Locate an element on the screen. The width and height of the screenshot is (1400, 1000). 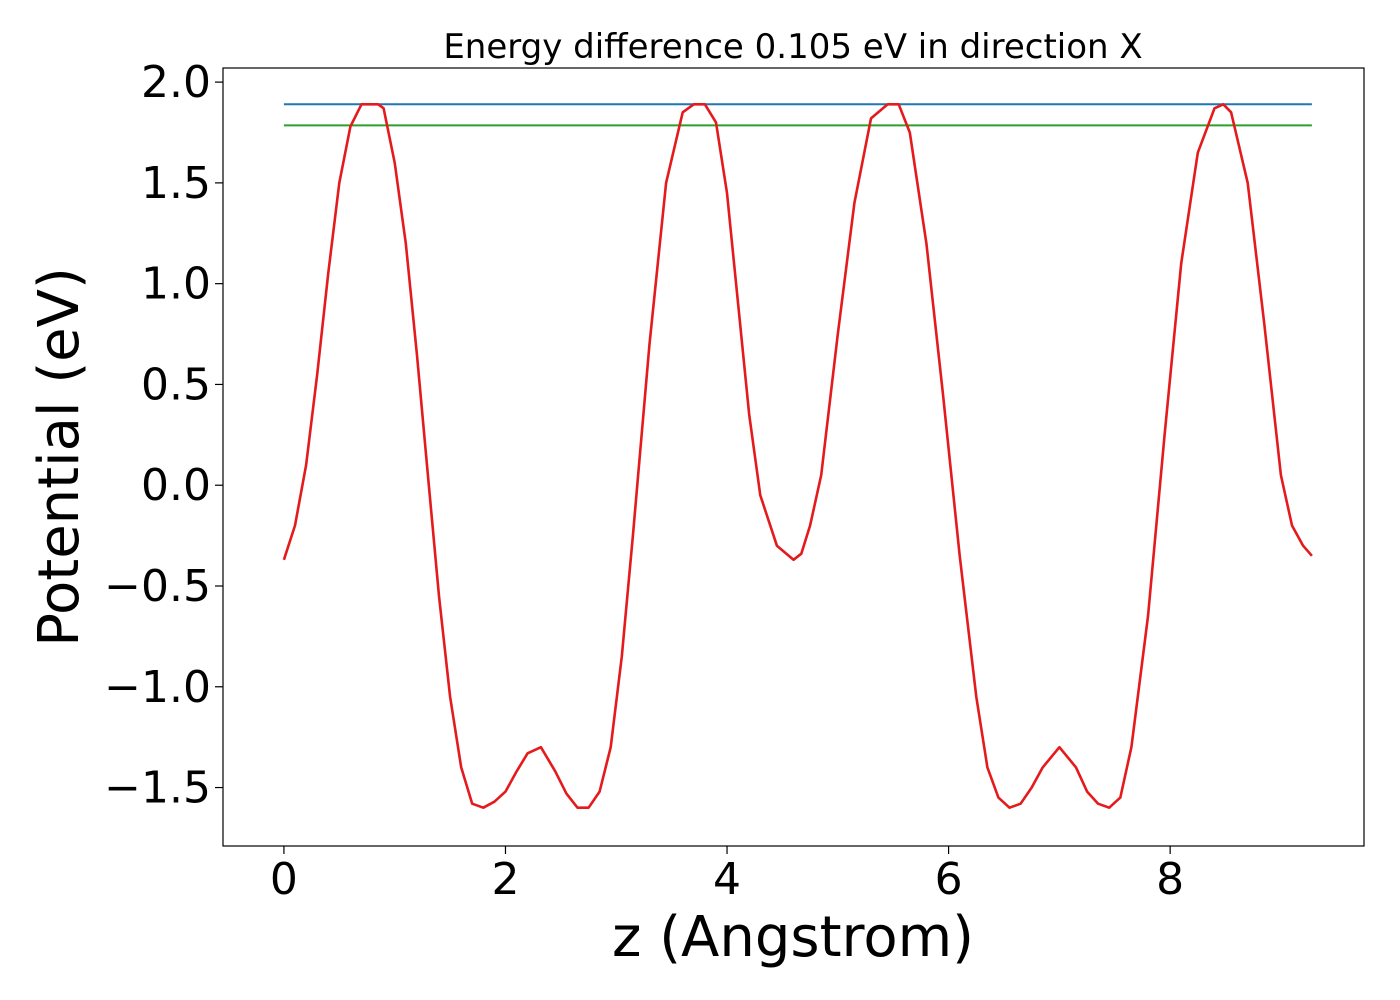
y-tick-label: 0.5 is located at coordinates (176, 384).